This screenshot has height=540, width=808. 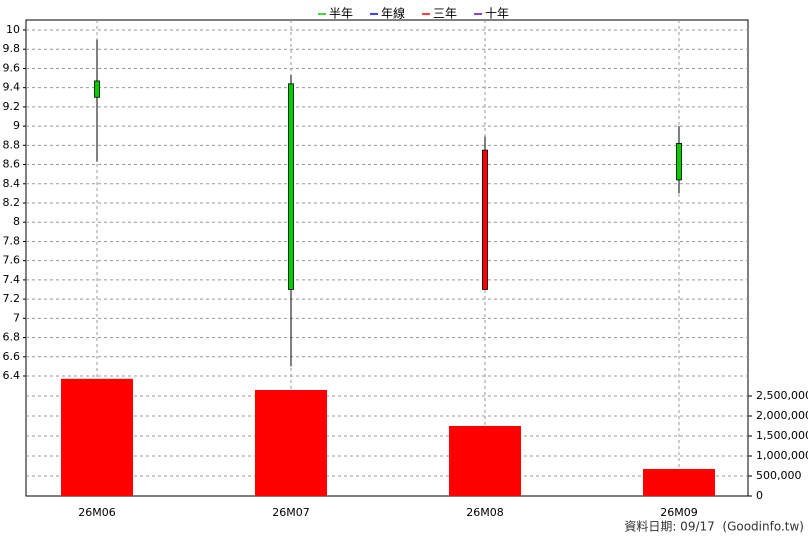 What do you see at coordinates (12, 87) in the screenshot?
I see `y-tick-label: 9.4` at bounding box center [12, 87].